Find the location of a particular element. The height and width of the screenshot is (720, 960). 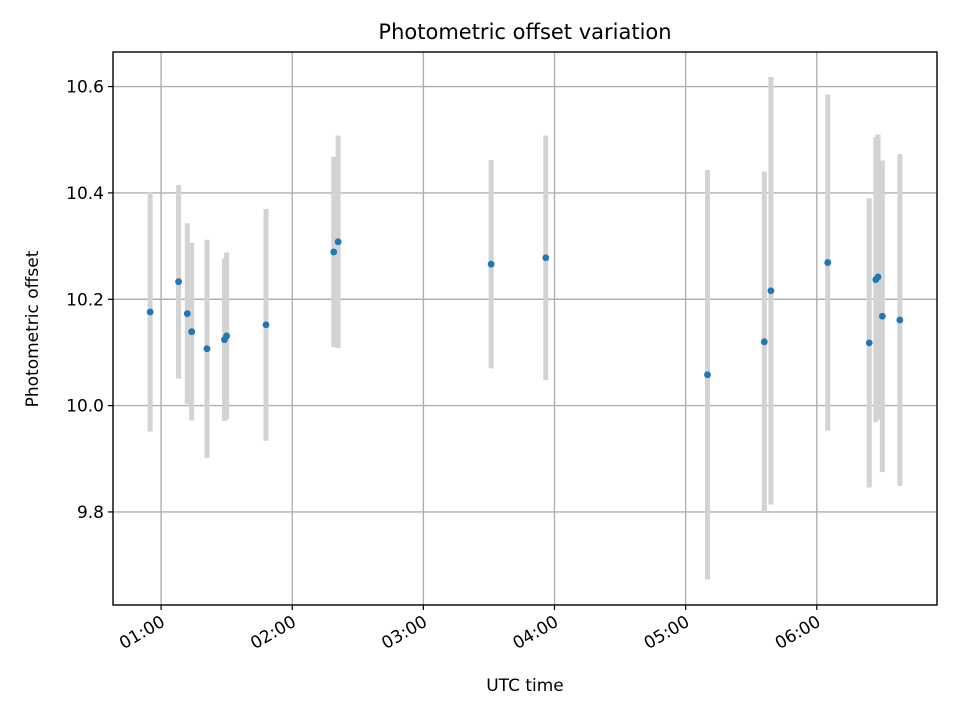

y-tick-label: 10.2 is located at coordinates (85, 300).